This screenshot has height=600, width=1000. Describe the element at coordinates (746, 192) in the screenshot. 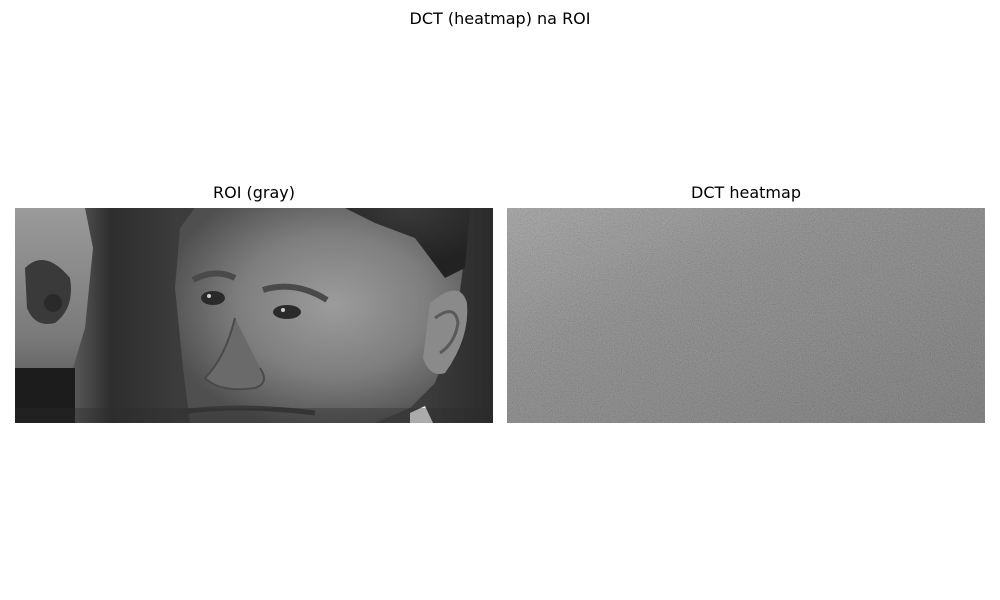

I see `dct-panel-title: DCT heatmap` at that location.